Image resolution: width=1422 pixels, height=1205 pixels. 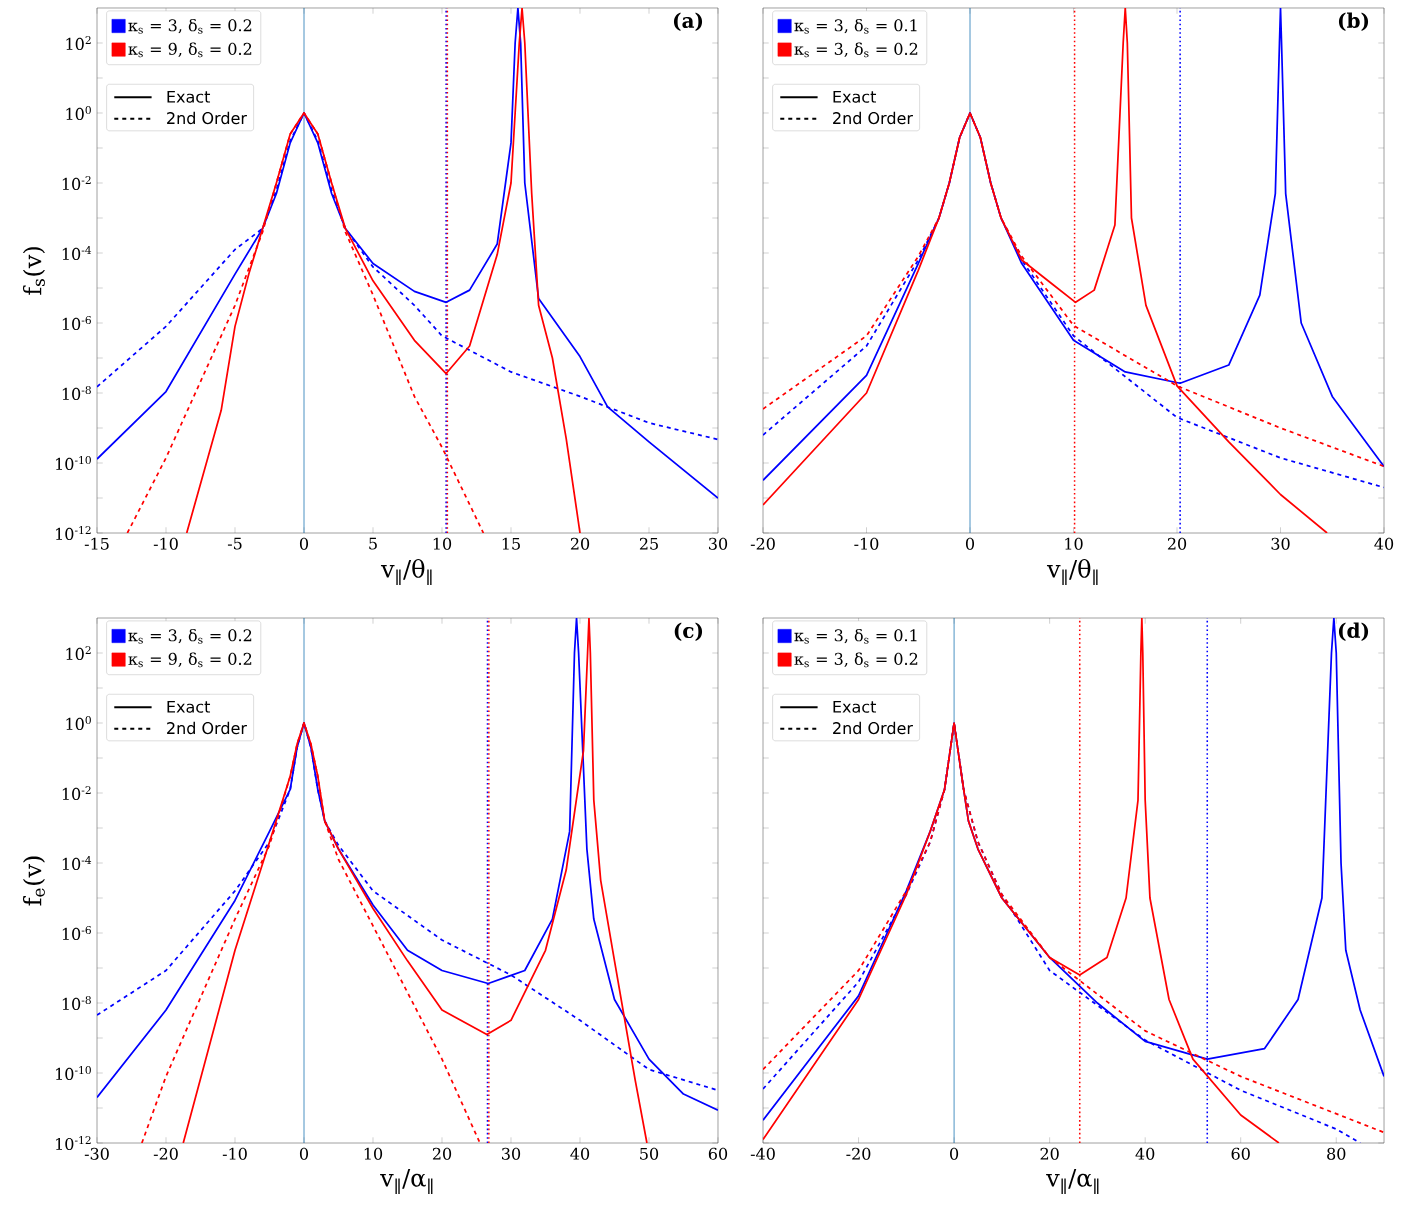 I want to click on chart-title: (b), so click(x=1353, y=21).